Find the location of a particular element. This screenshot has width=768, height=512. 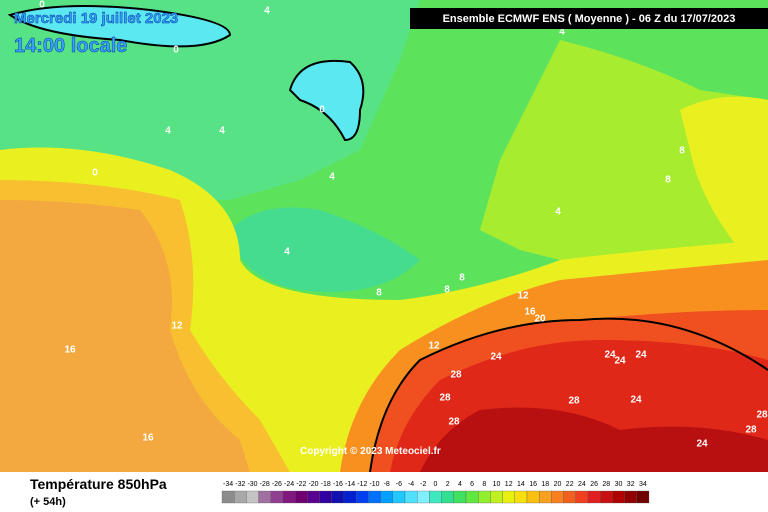

scale-tick-label: -28 is located at coordinates (265, 484).